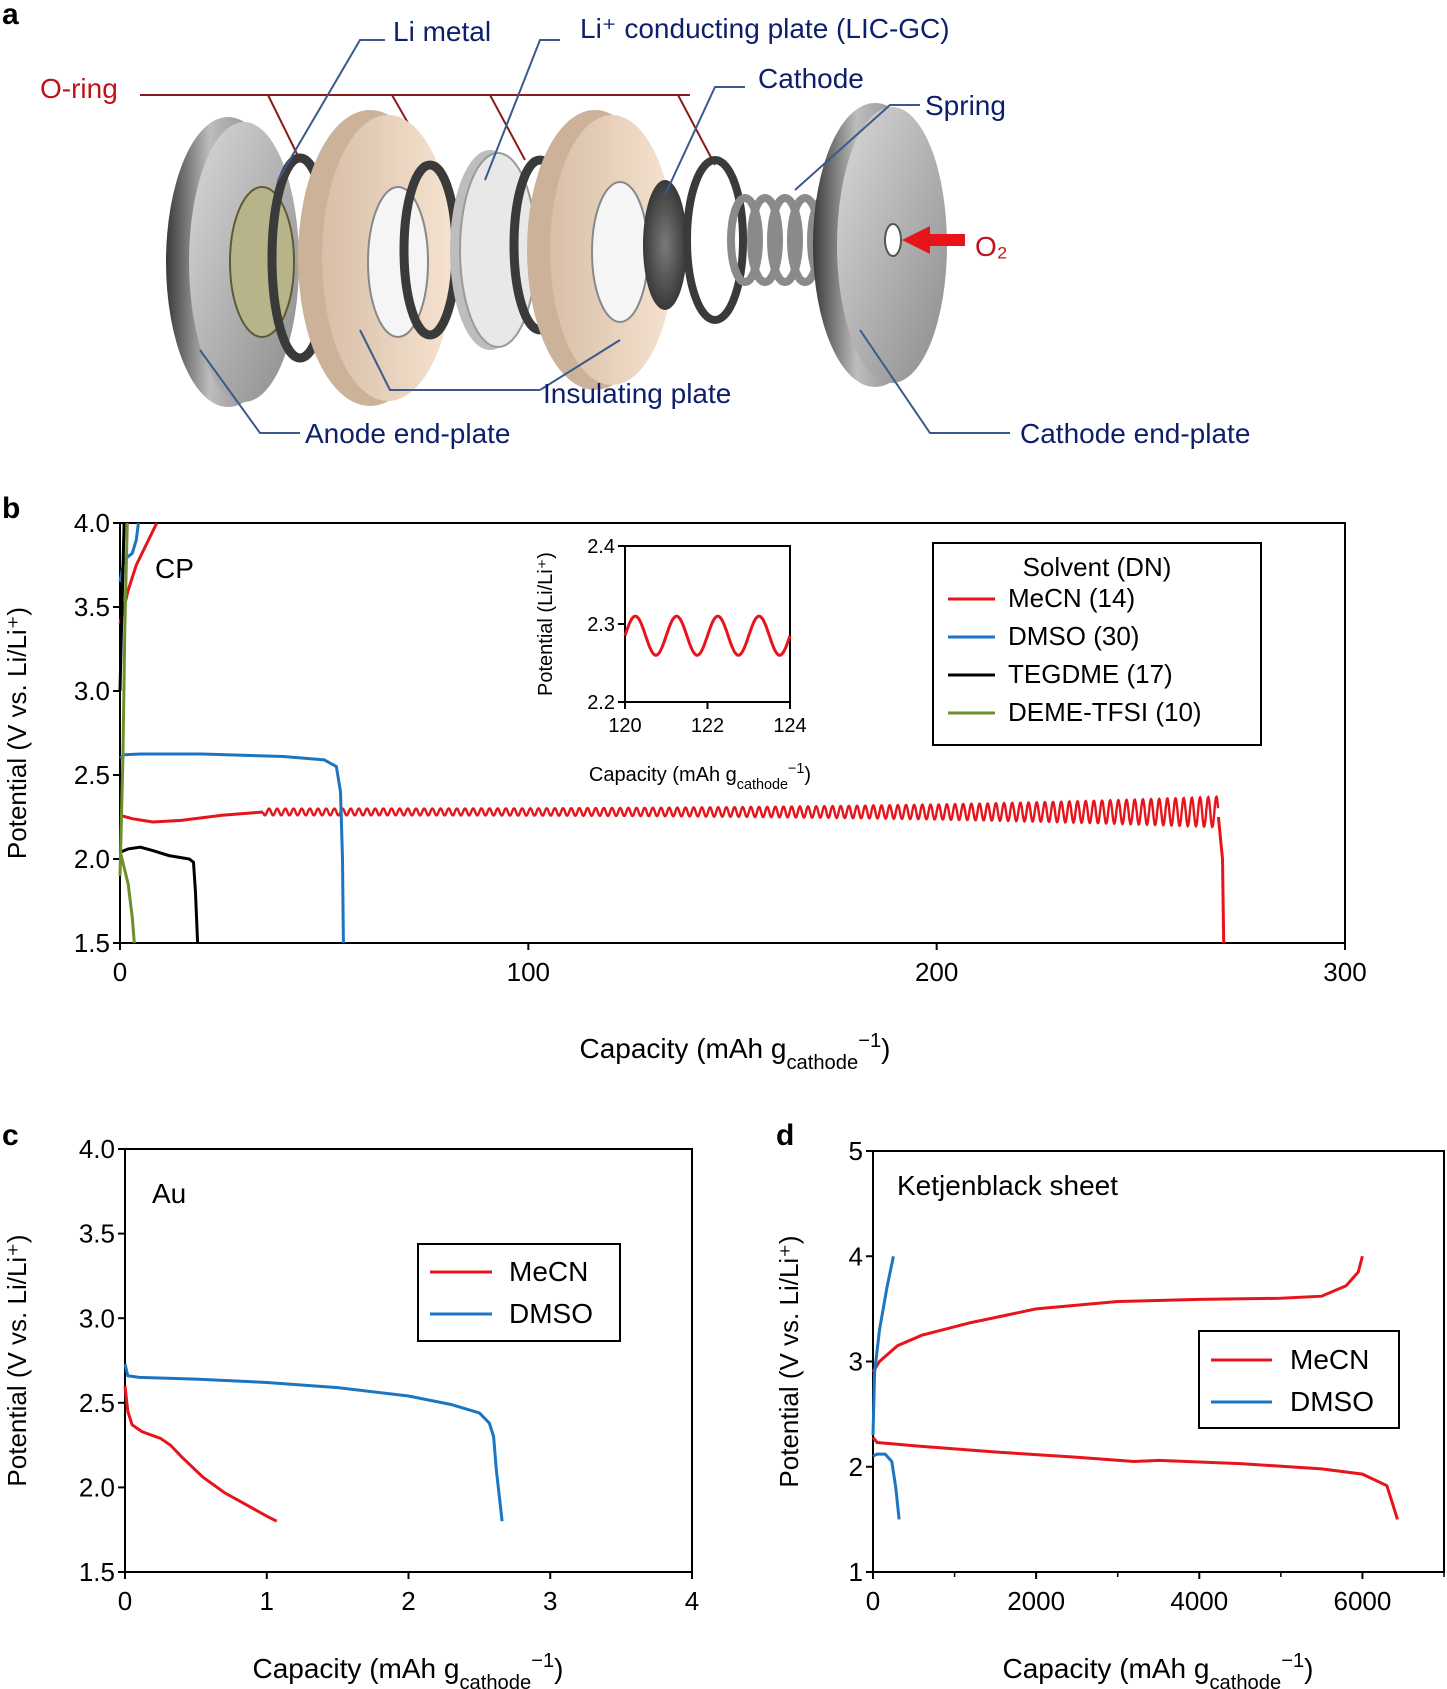 This screenshot has width=1447, height=1689. I want to click on legend-c: MeCN DMSO, so click(519, 1292).